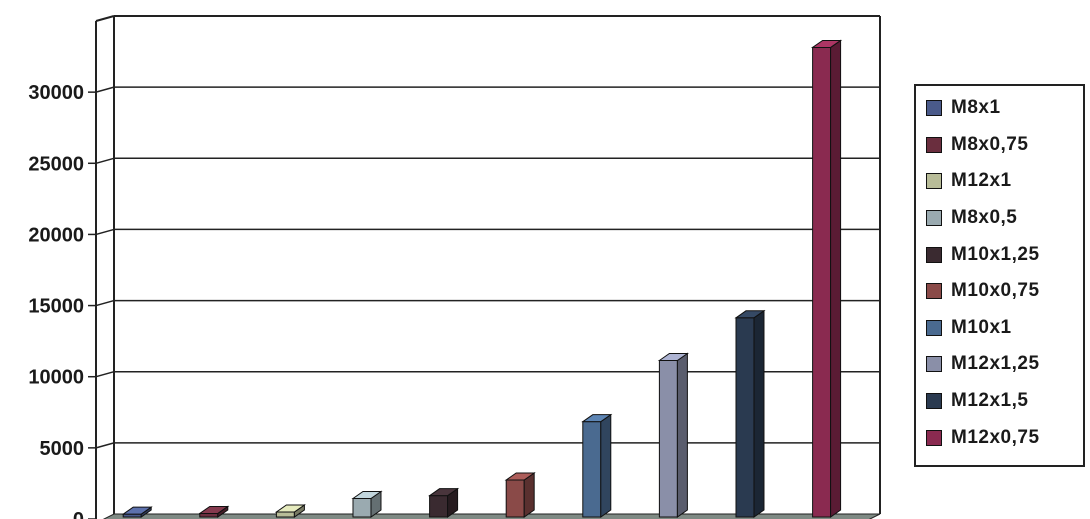 The image size is (1090, 519). I want to click on y-tick-label: 10000, so click(56, 378).